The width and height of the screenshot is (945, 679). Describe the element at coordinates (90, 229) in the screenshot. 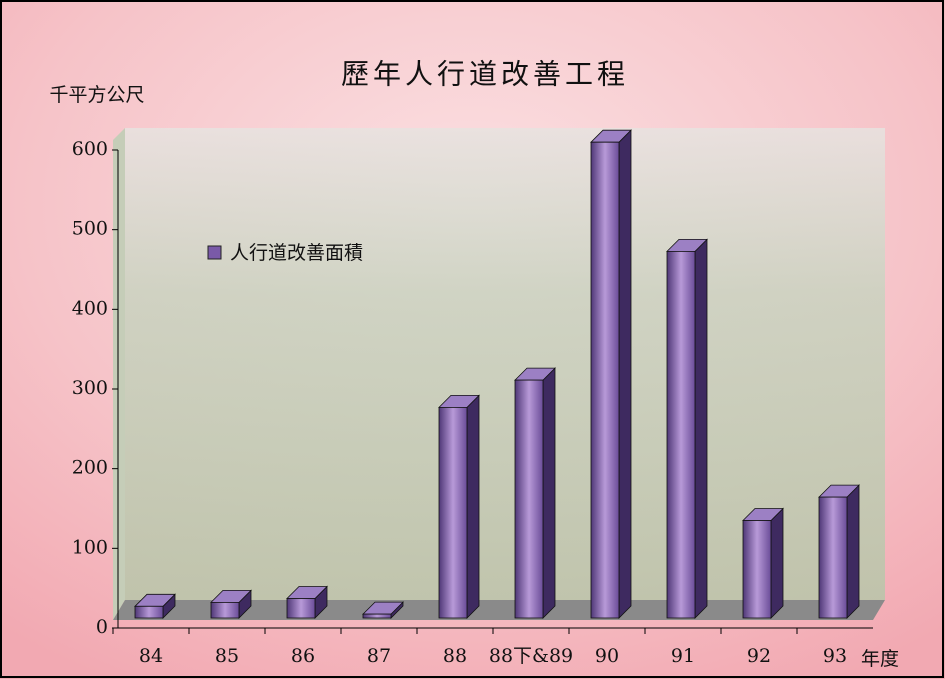

I see `y-tick-label: 500` at that location.